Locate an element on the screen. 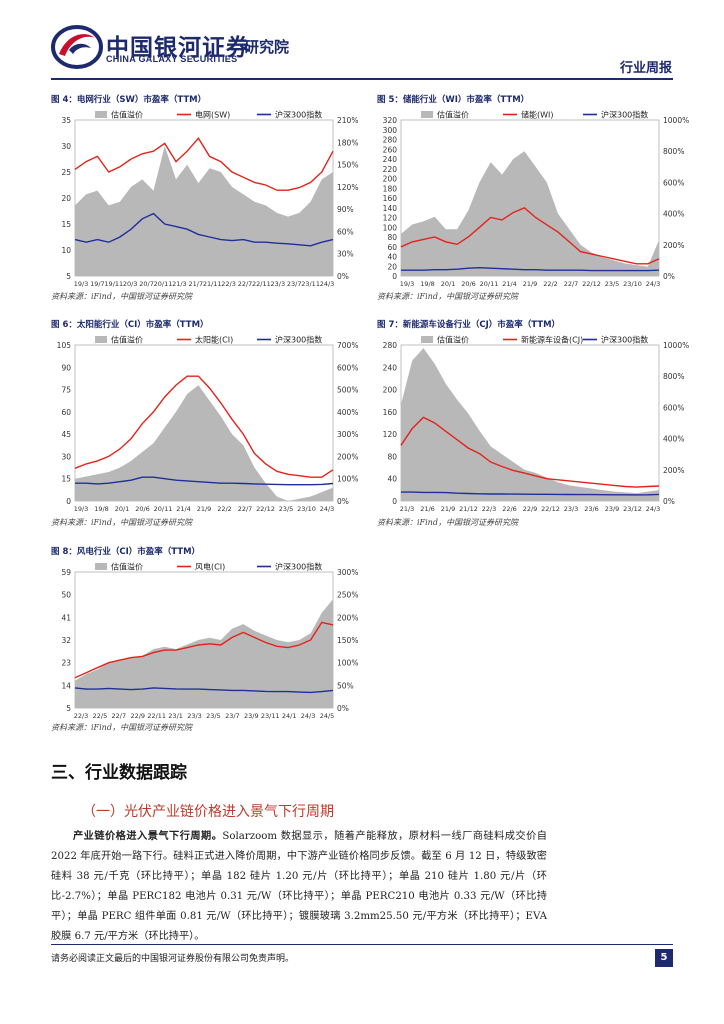 The image size is (724, 1024). premium-area is located at coordinates (204, 211).